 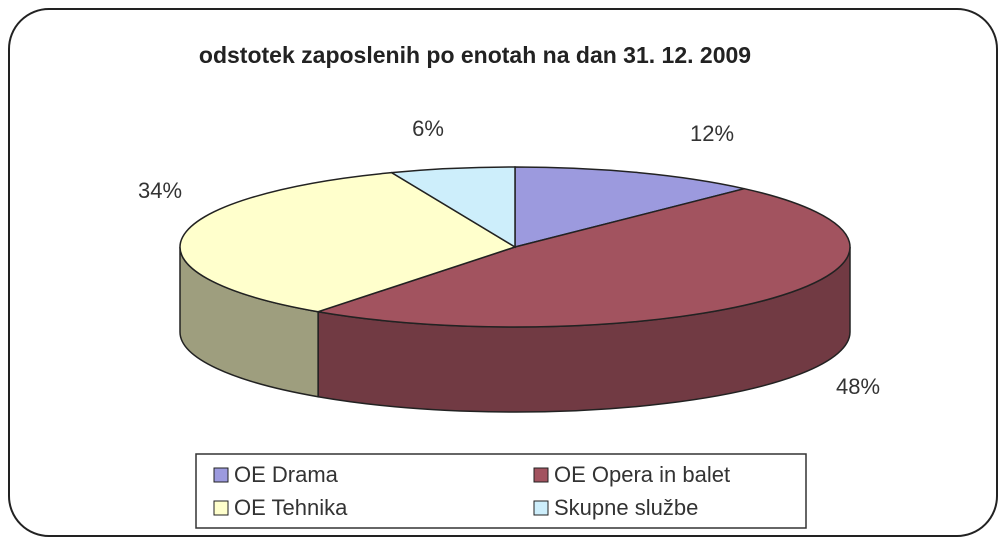 I want to click on legend-label: OE Tehnika, so click(x=291, y=507).